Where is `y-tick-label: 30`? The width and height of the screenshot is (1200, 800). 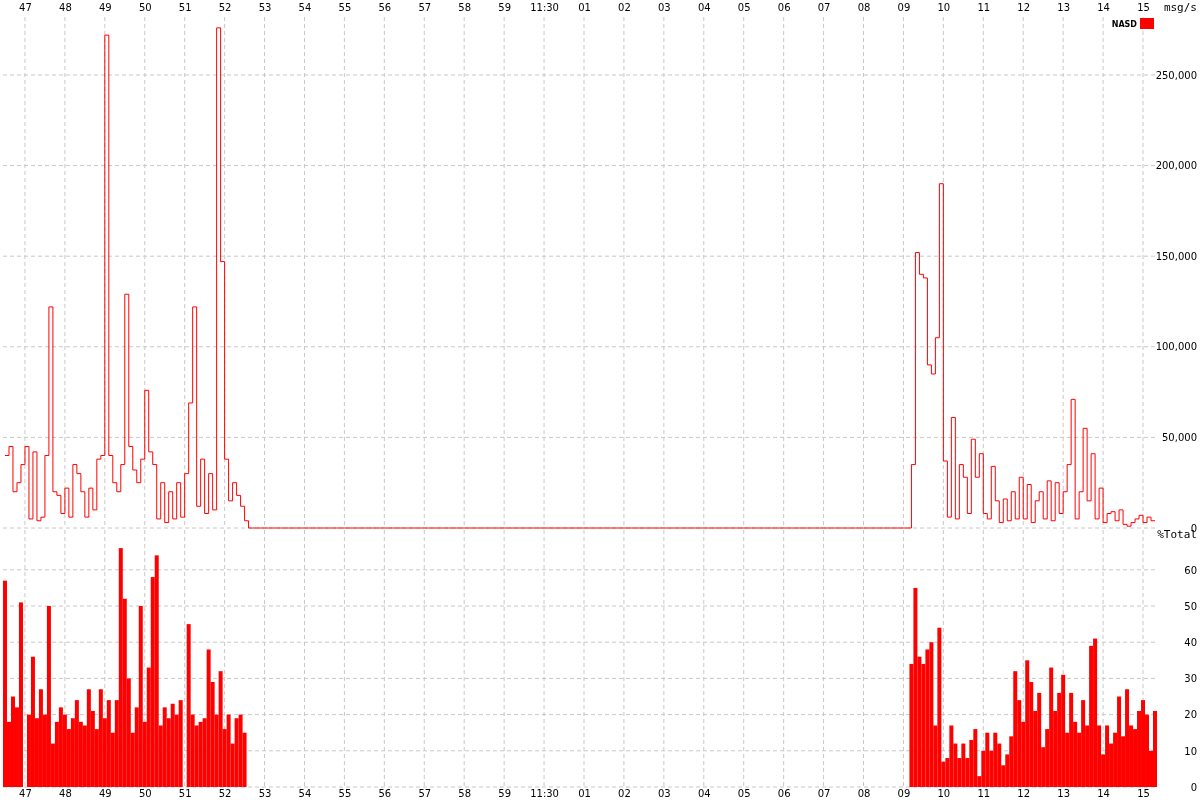 y-tick-label: 30 is located at coordinates (1190, 679).